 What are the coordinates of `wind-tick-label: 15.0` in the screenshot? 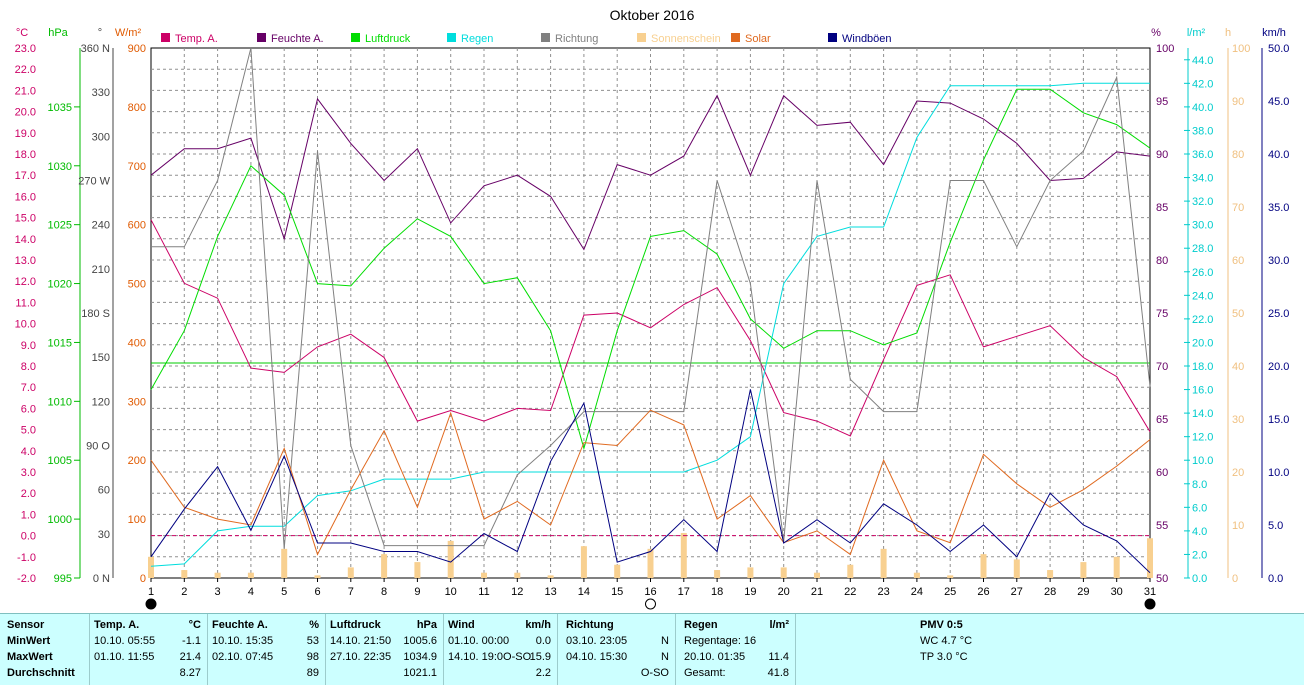 It's located at (1278, 420).